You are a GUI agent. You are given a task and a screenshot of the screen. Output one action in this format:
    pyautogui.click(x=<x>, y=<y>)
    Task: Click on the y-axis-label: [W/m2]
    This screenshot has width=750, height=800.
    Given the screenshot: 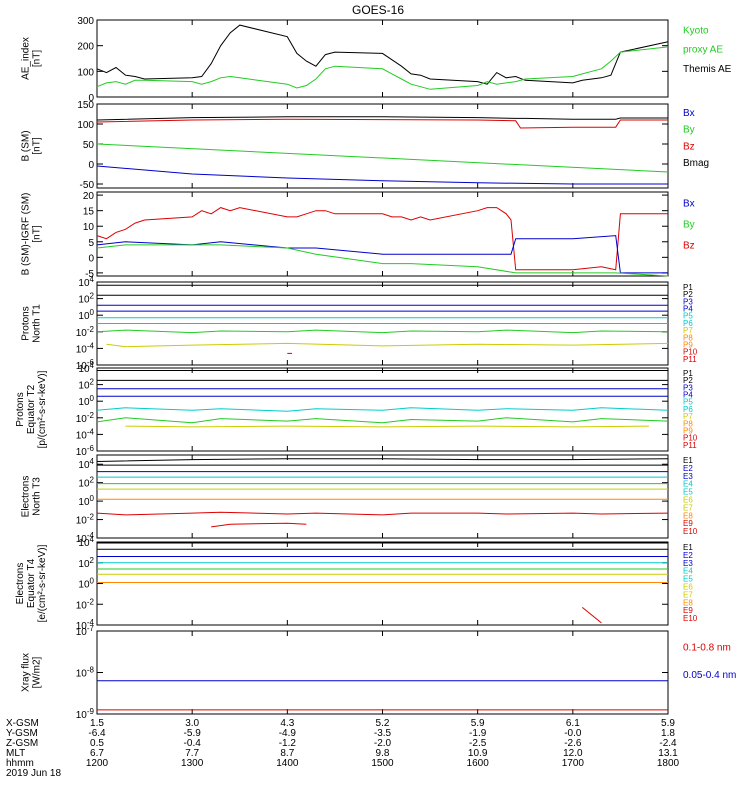 What is the action you would take?
    pyautogui.click(x=37, y=672)
    